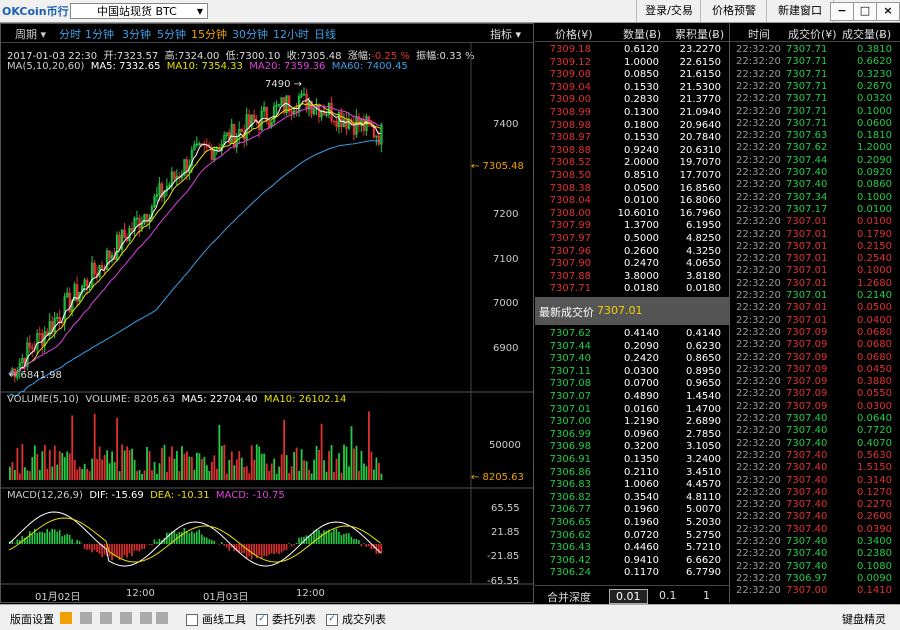 The width and height of the screenshot is (900, 630). Describe the element at coordinates (874, 579) in the screenshot. I see `trade-volume: 0.0090` at that location.